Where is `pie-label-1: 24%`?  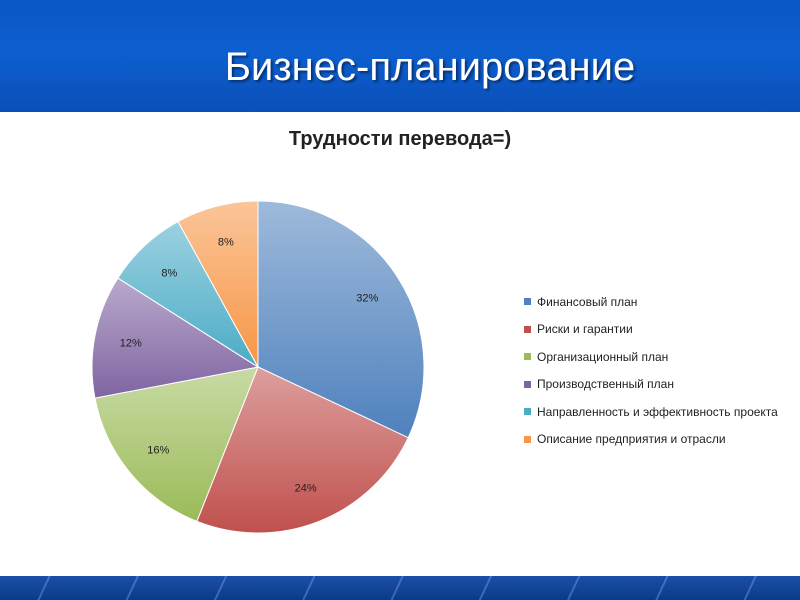
pie-label-1: 24% is located at coordinates (306, 488).